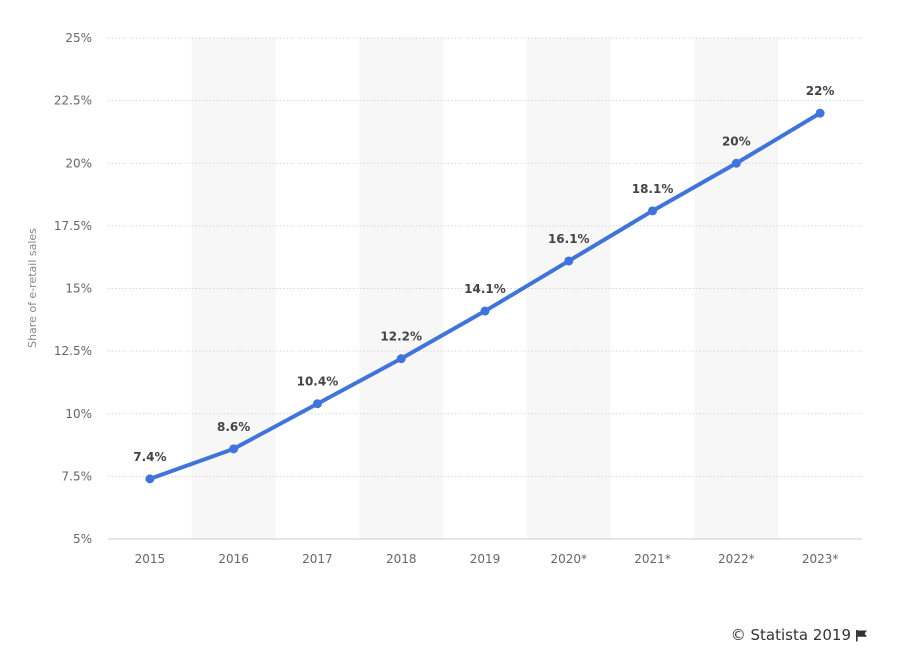 The width and height of the screenshot is (900, 650). Describe the element at coordinates (401, 559) in the screenshot. I see `x-tick-label: 2018` at that location.